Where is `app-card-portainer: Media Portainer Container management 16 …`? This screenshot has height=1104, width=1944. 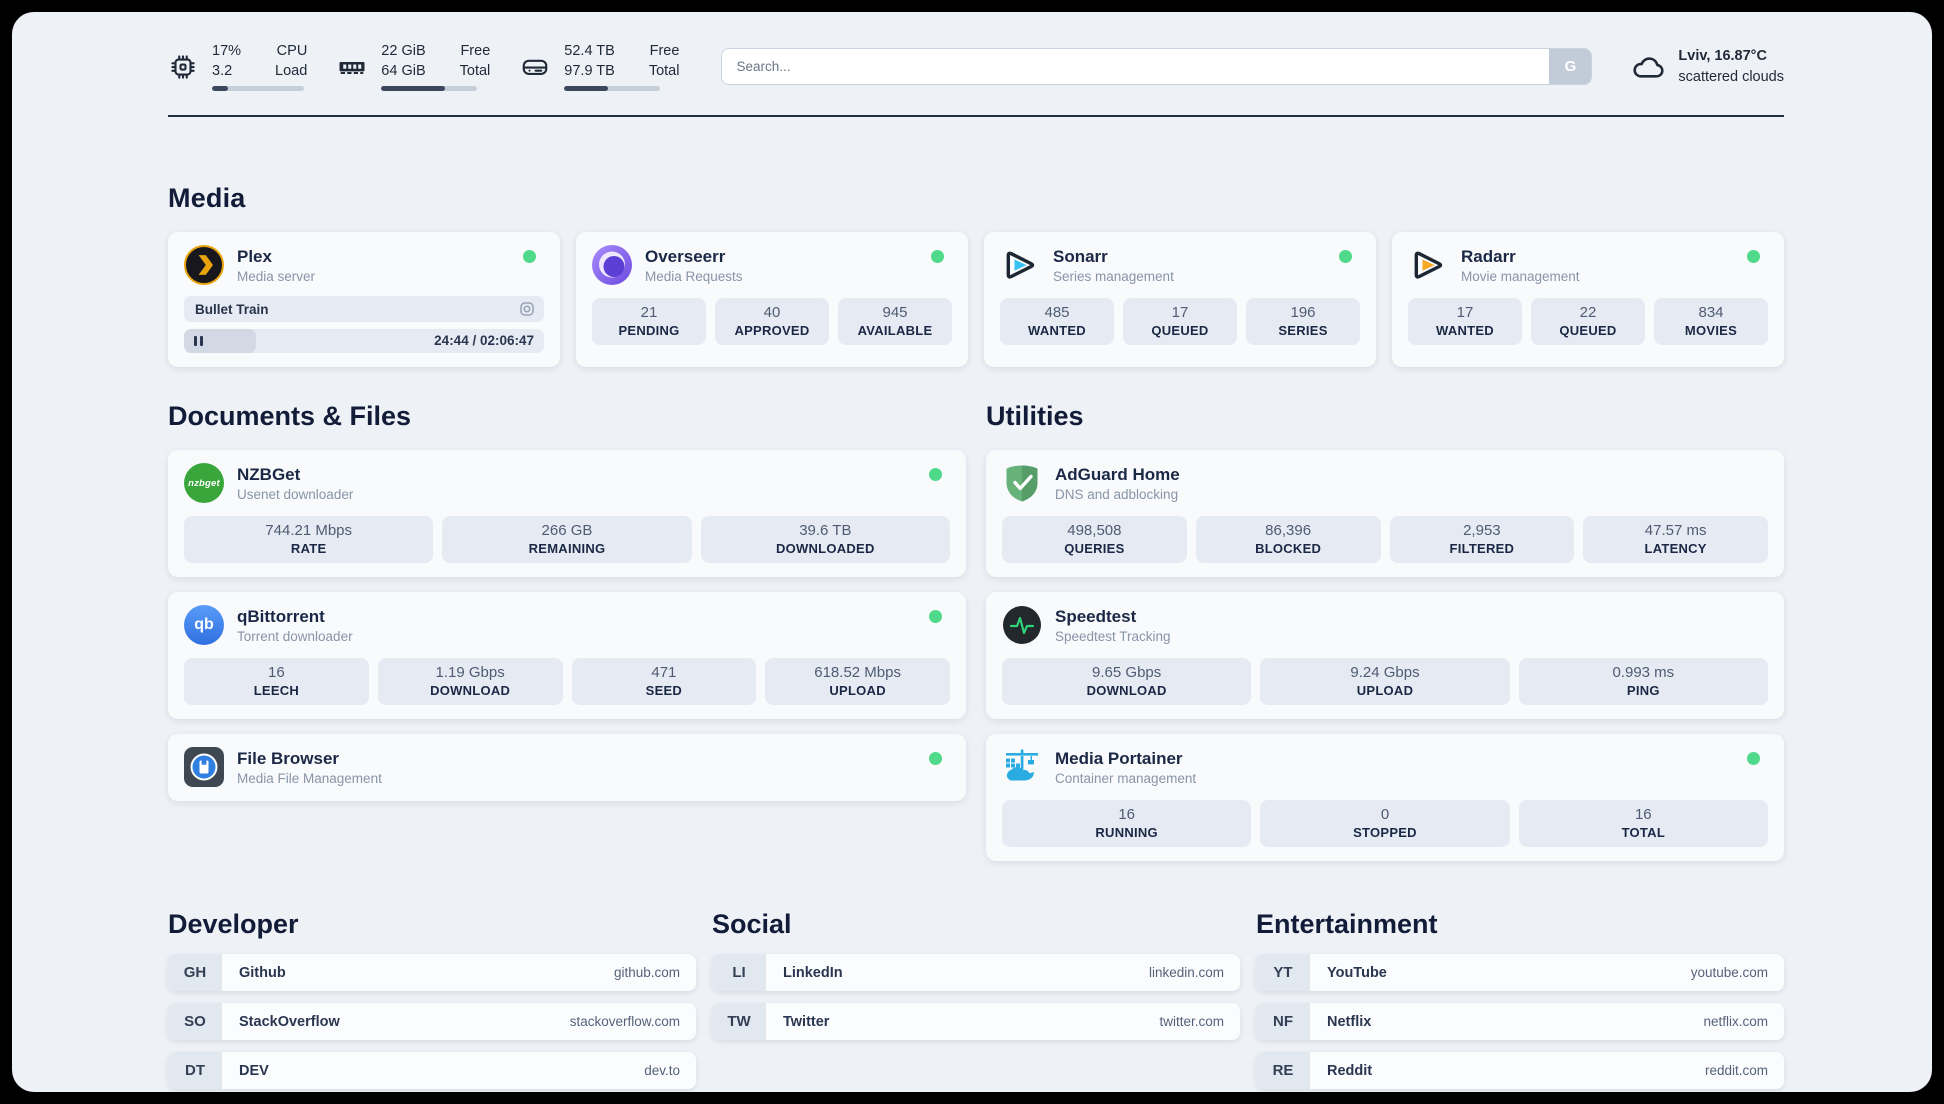 app-card-portainer: Media Portainer Container management 16 … is located at coordinates (1385, 798).